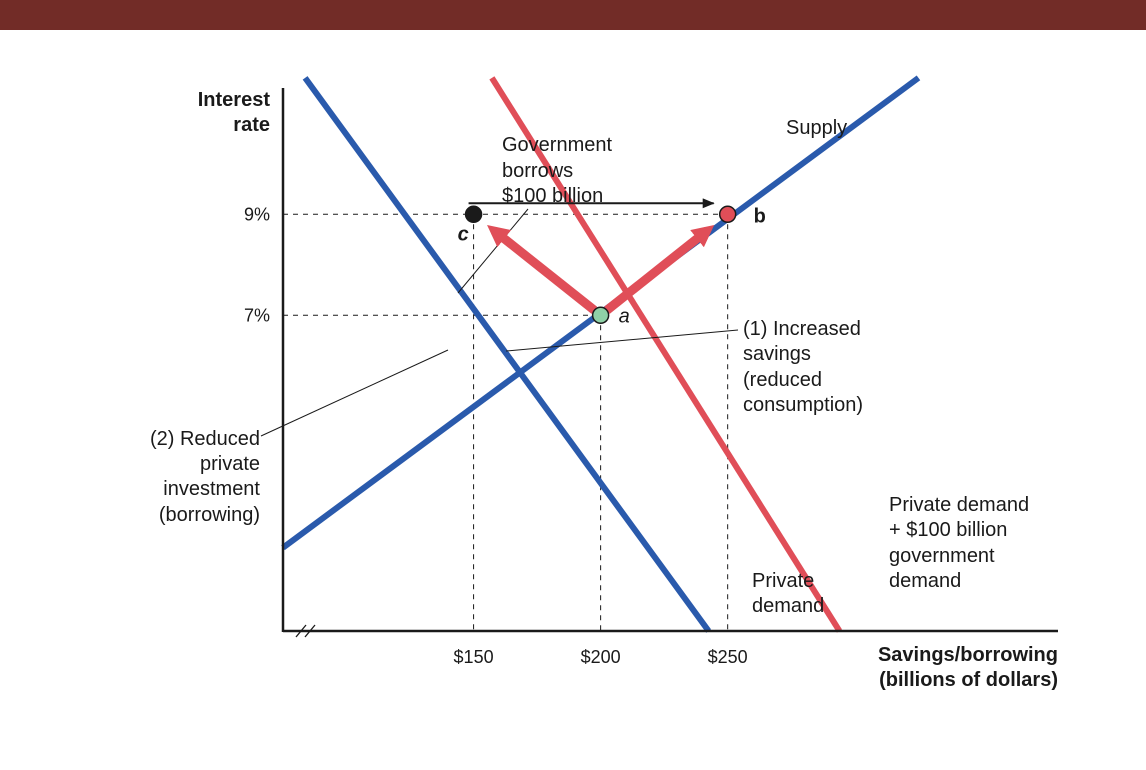 This screenshot has height=770, width=1146. What do you see at coordinates (354, 393) in the screenshot?
I see `leader-reduced-investment` at bounding box center [354, 393].